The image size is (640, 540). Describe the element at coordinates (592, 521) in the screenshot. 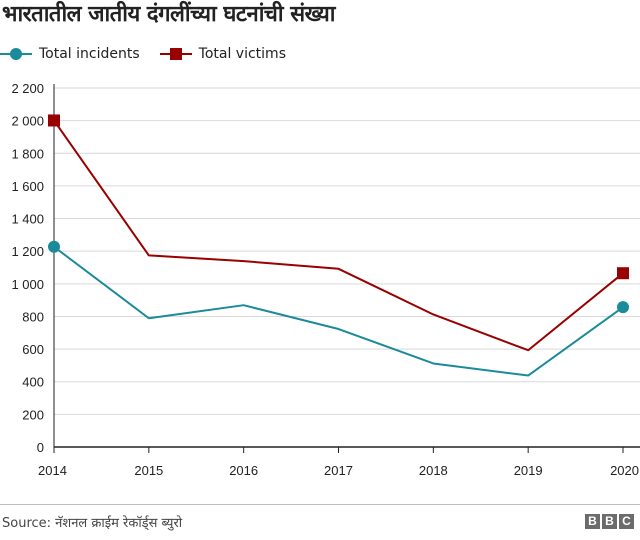

I see `bbc-logo-b1: B` at that location.